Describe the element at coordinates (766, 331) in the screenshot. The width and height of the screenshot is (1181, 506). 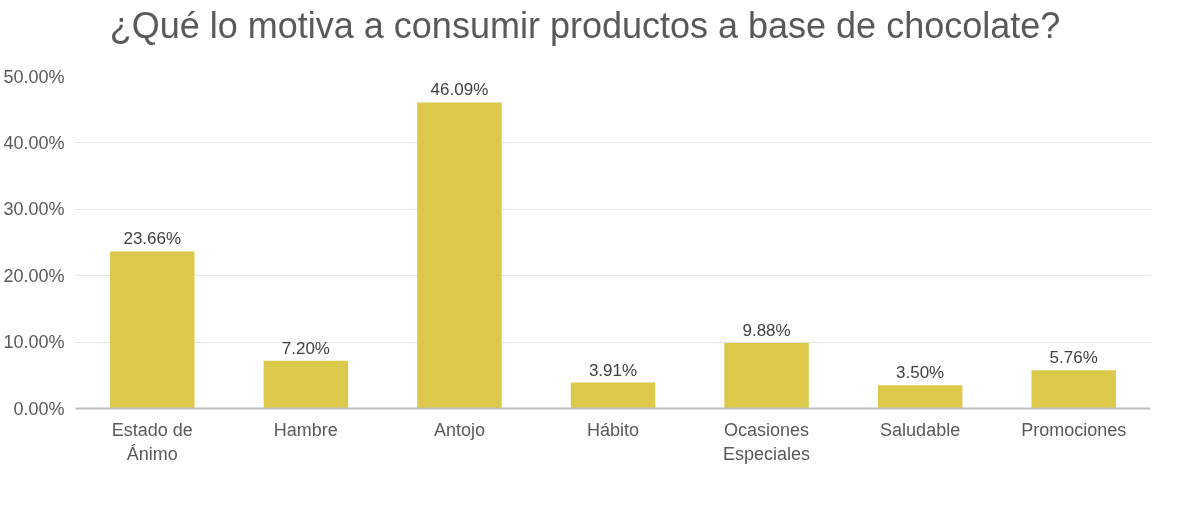
I see `data-label: 9.88%` at that location.